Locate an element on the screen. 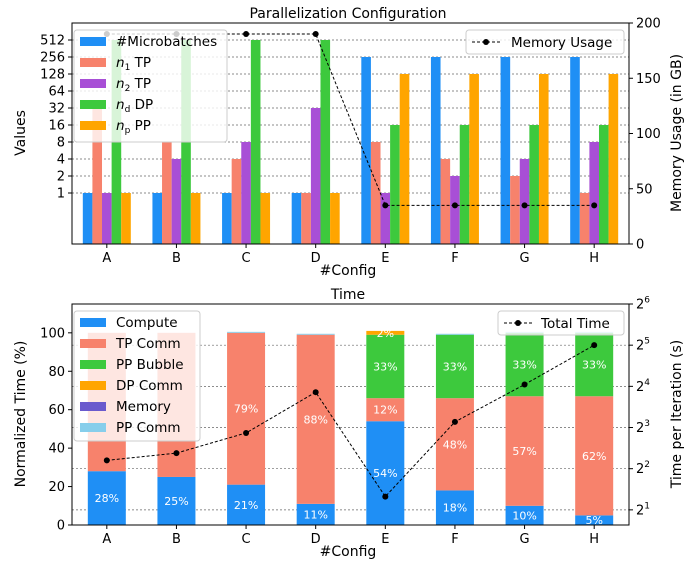 Image resolution: width=694 pixels, height=561 pixels. y2-tick-label: 200 is located at coordinates (648, 24).